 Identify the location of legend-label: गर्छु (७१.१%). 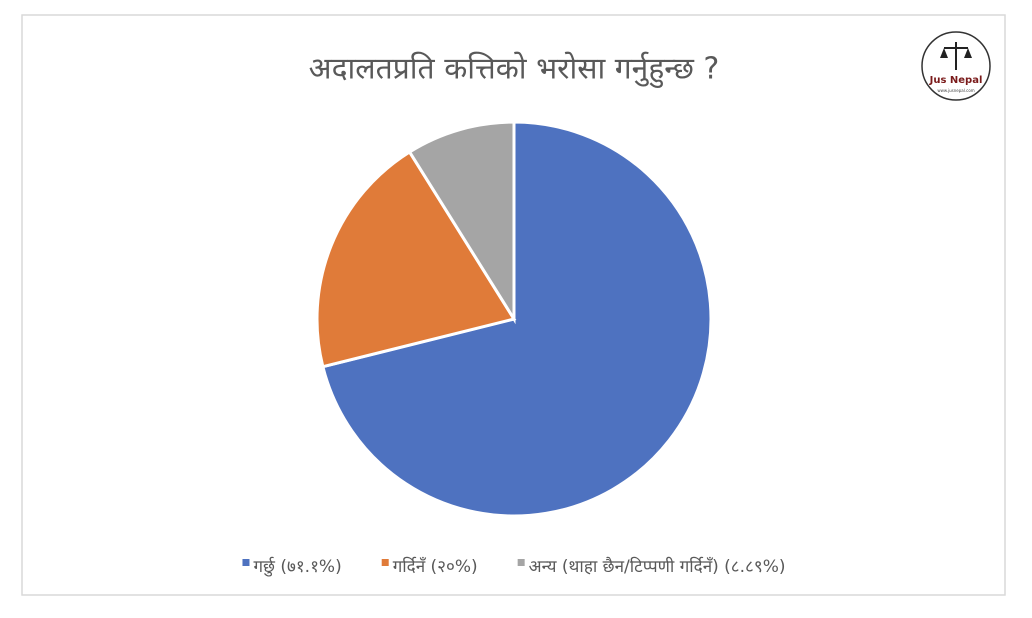
(297, 566).